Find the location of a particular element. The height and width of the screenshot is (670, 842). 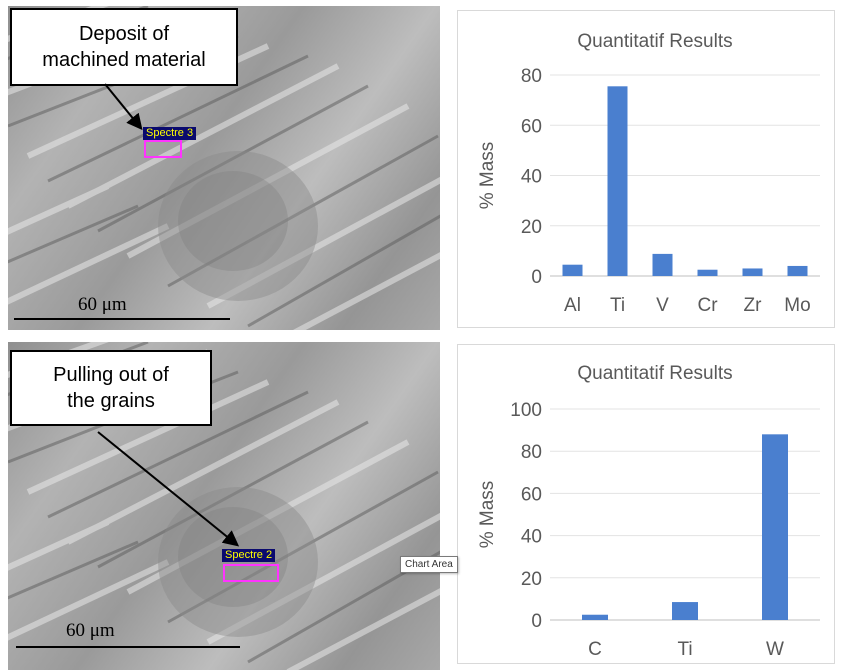

chart-area-tooltip: Chart Area is located at coordinates (429, 564).